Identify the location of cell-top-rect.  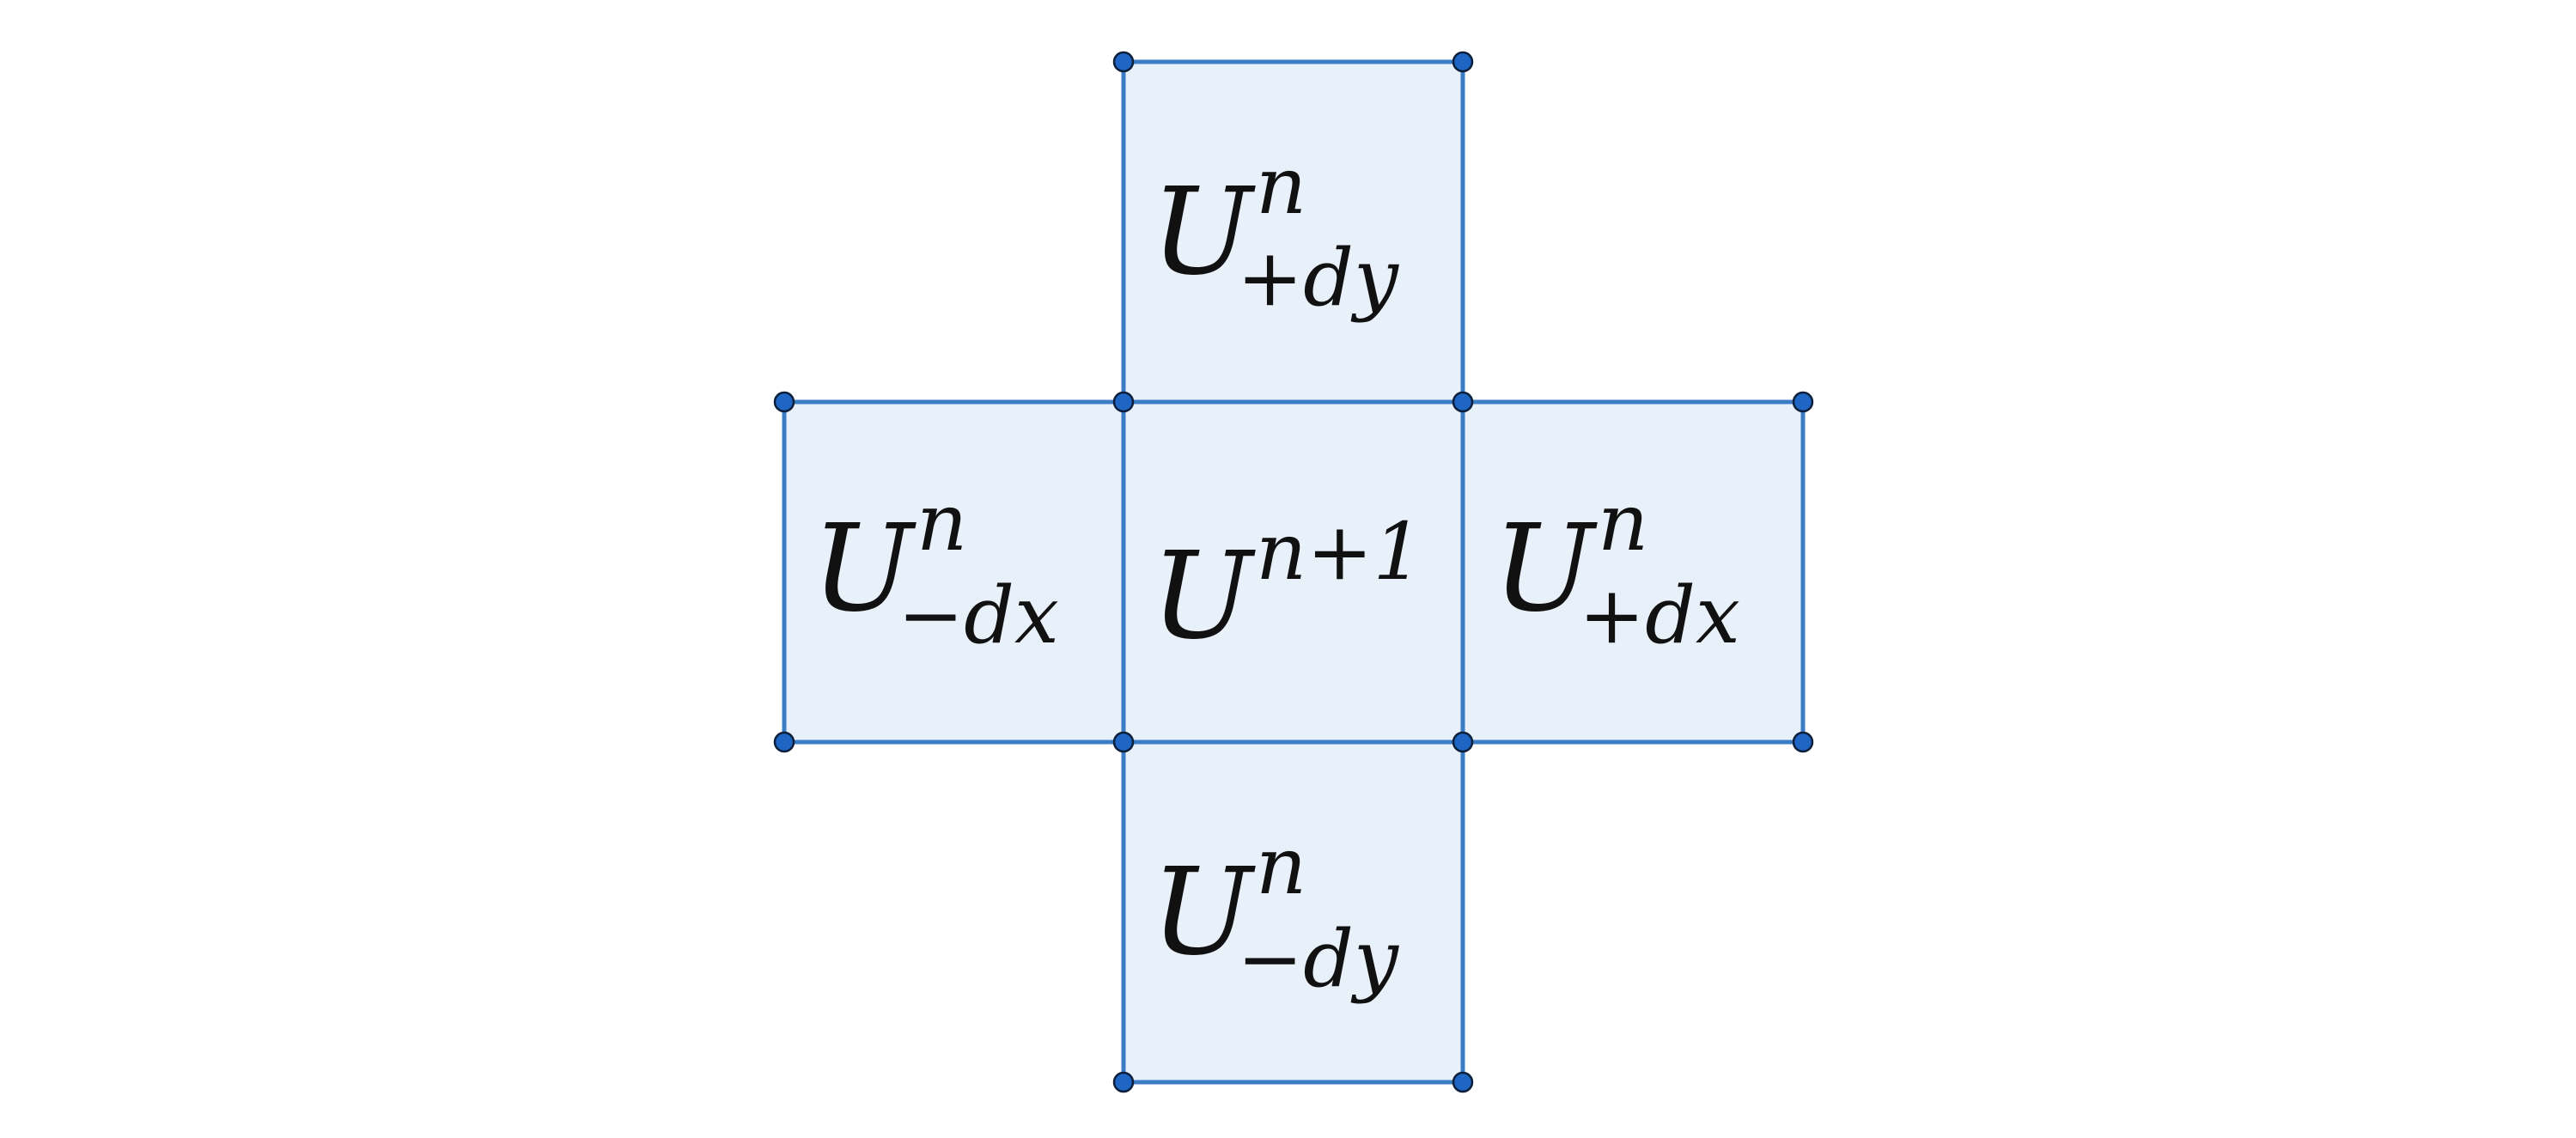
(1293, 232).